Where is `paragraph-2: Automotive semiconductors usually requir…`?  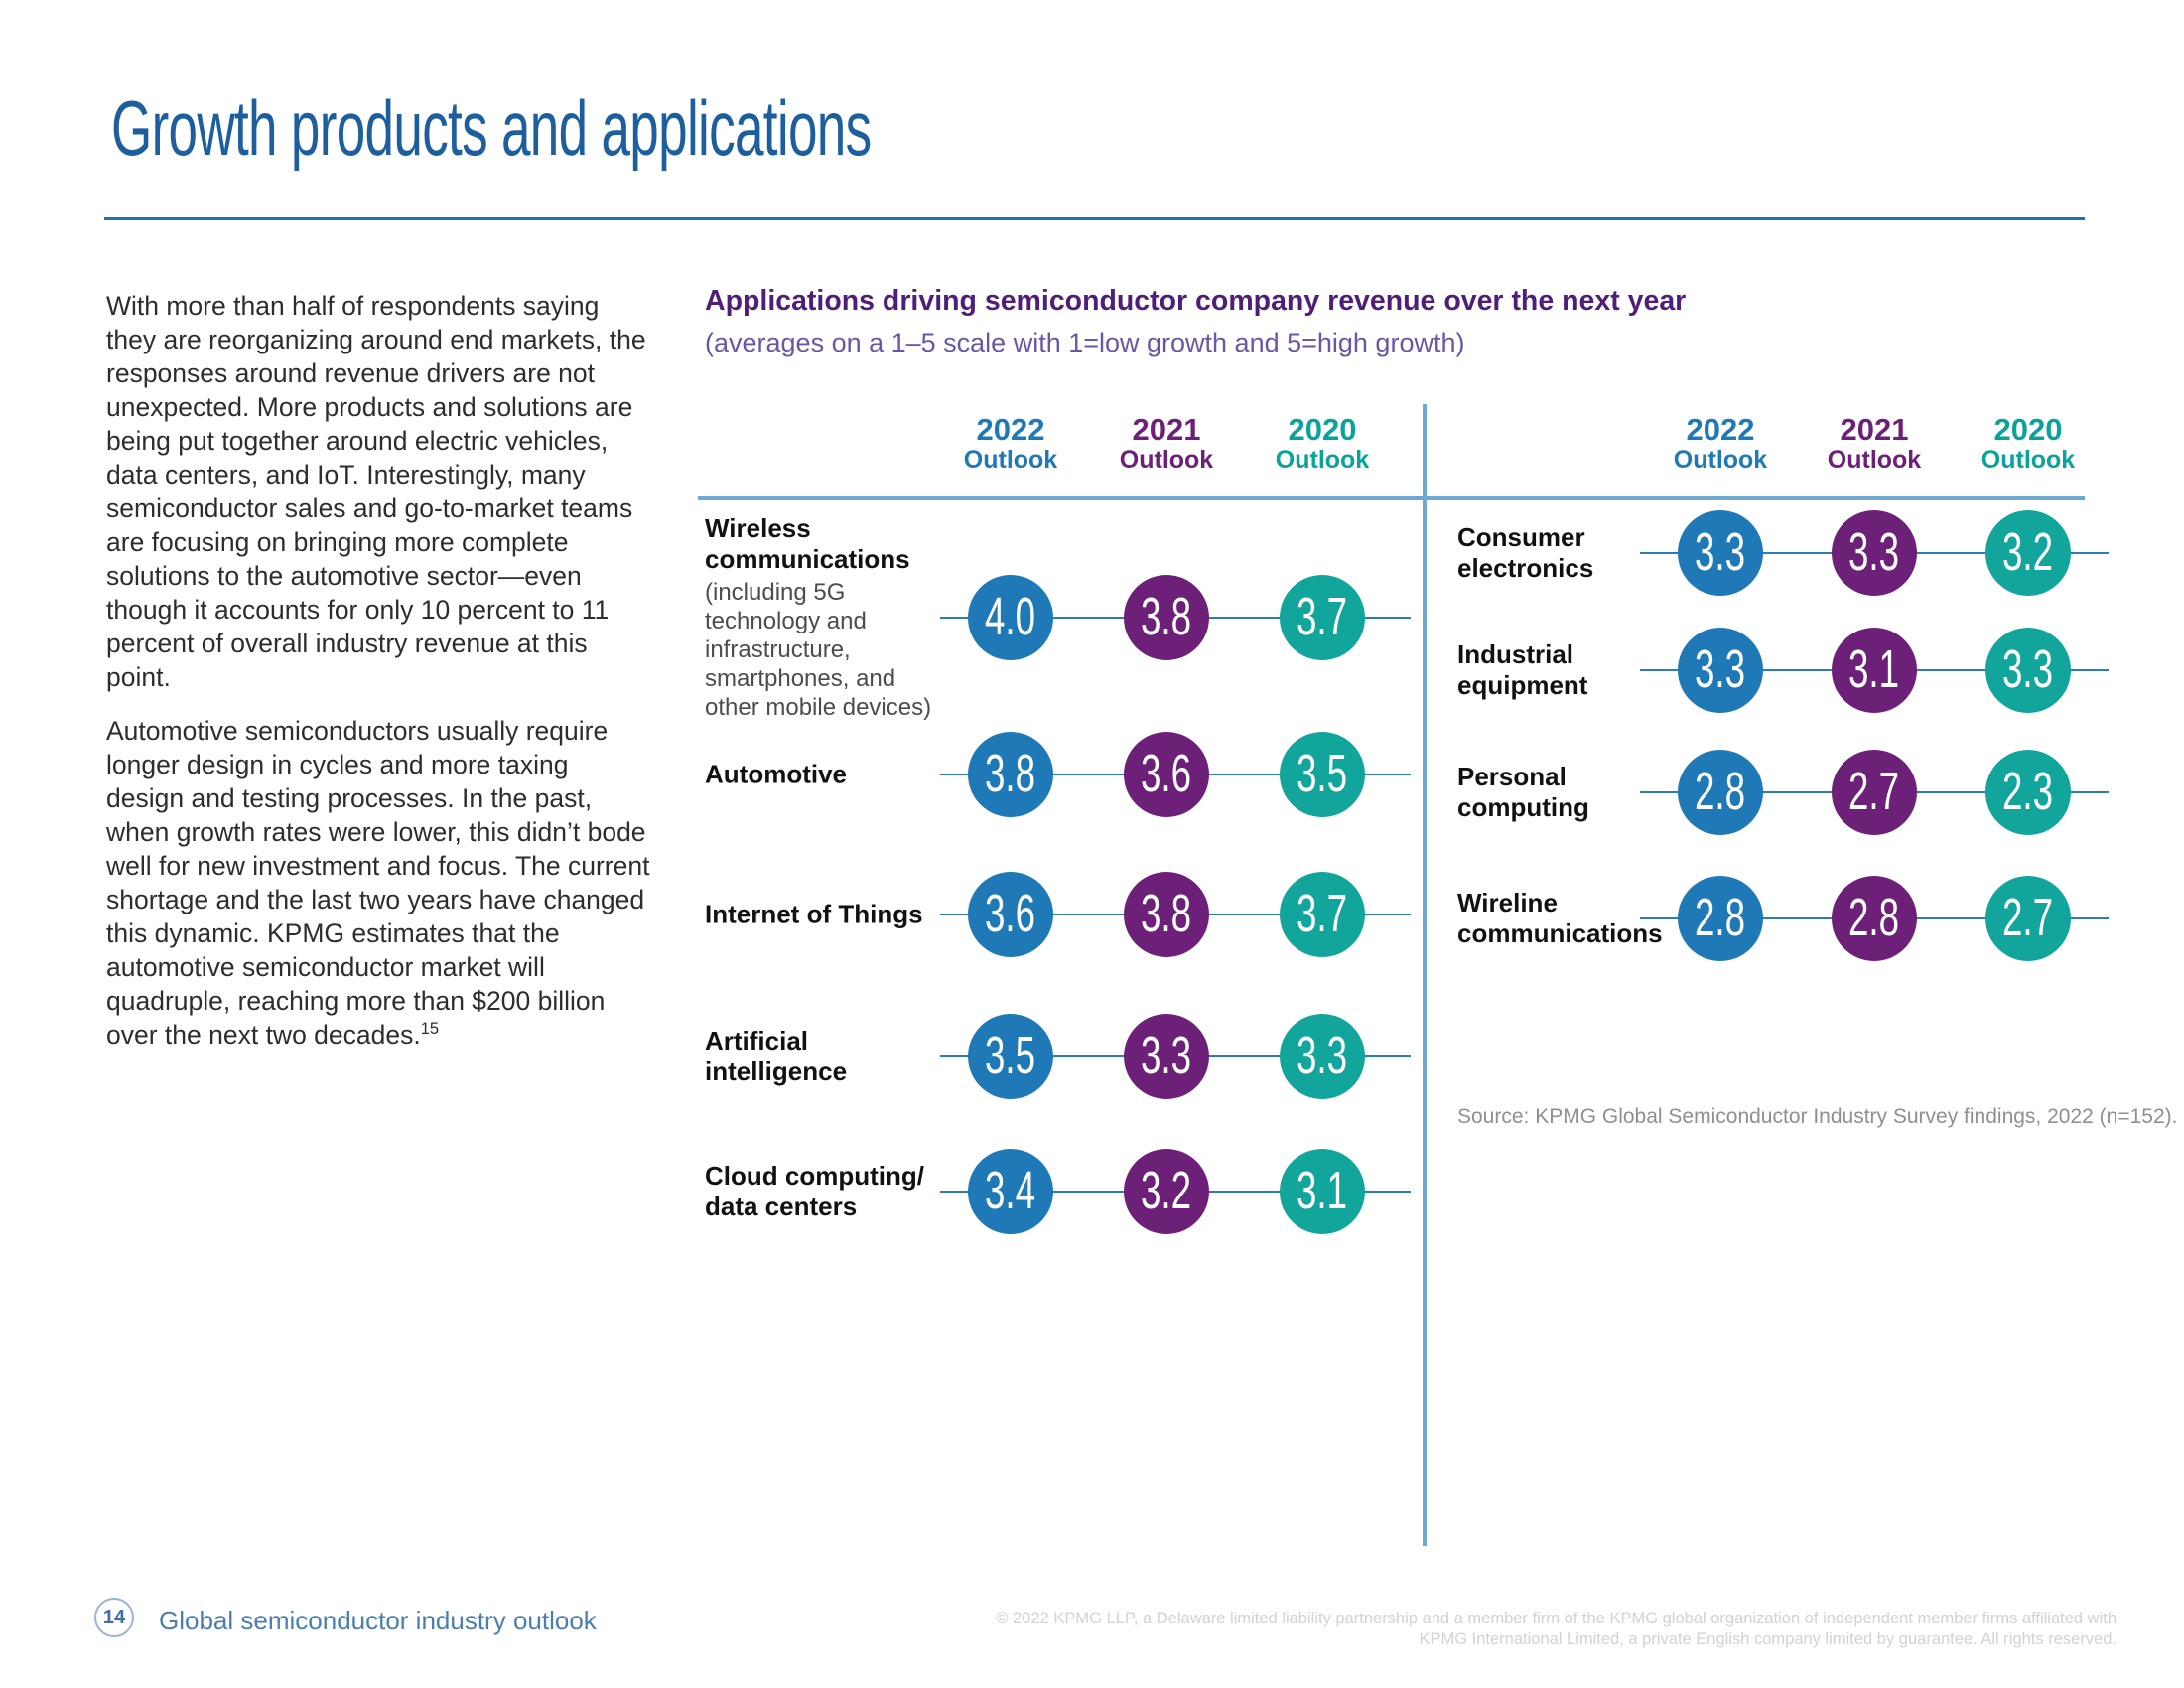
paragraph-2: Automotive semiconductors usually requir… is located at coordinates (378, 883).